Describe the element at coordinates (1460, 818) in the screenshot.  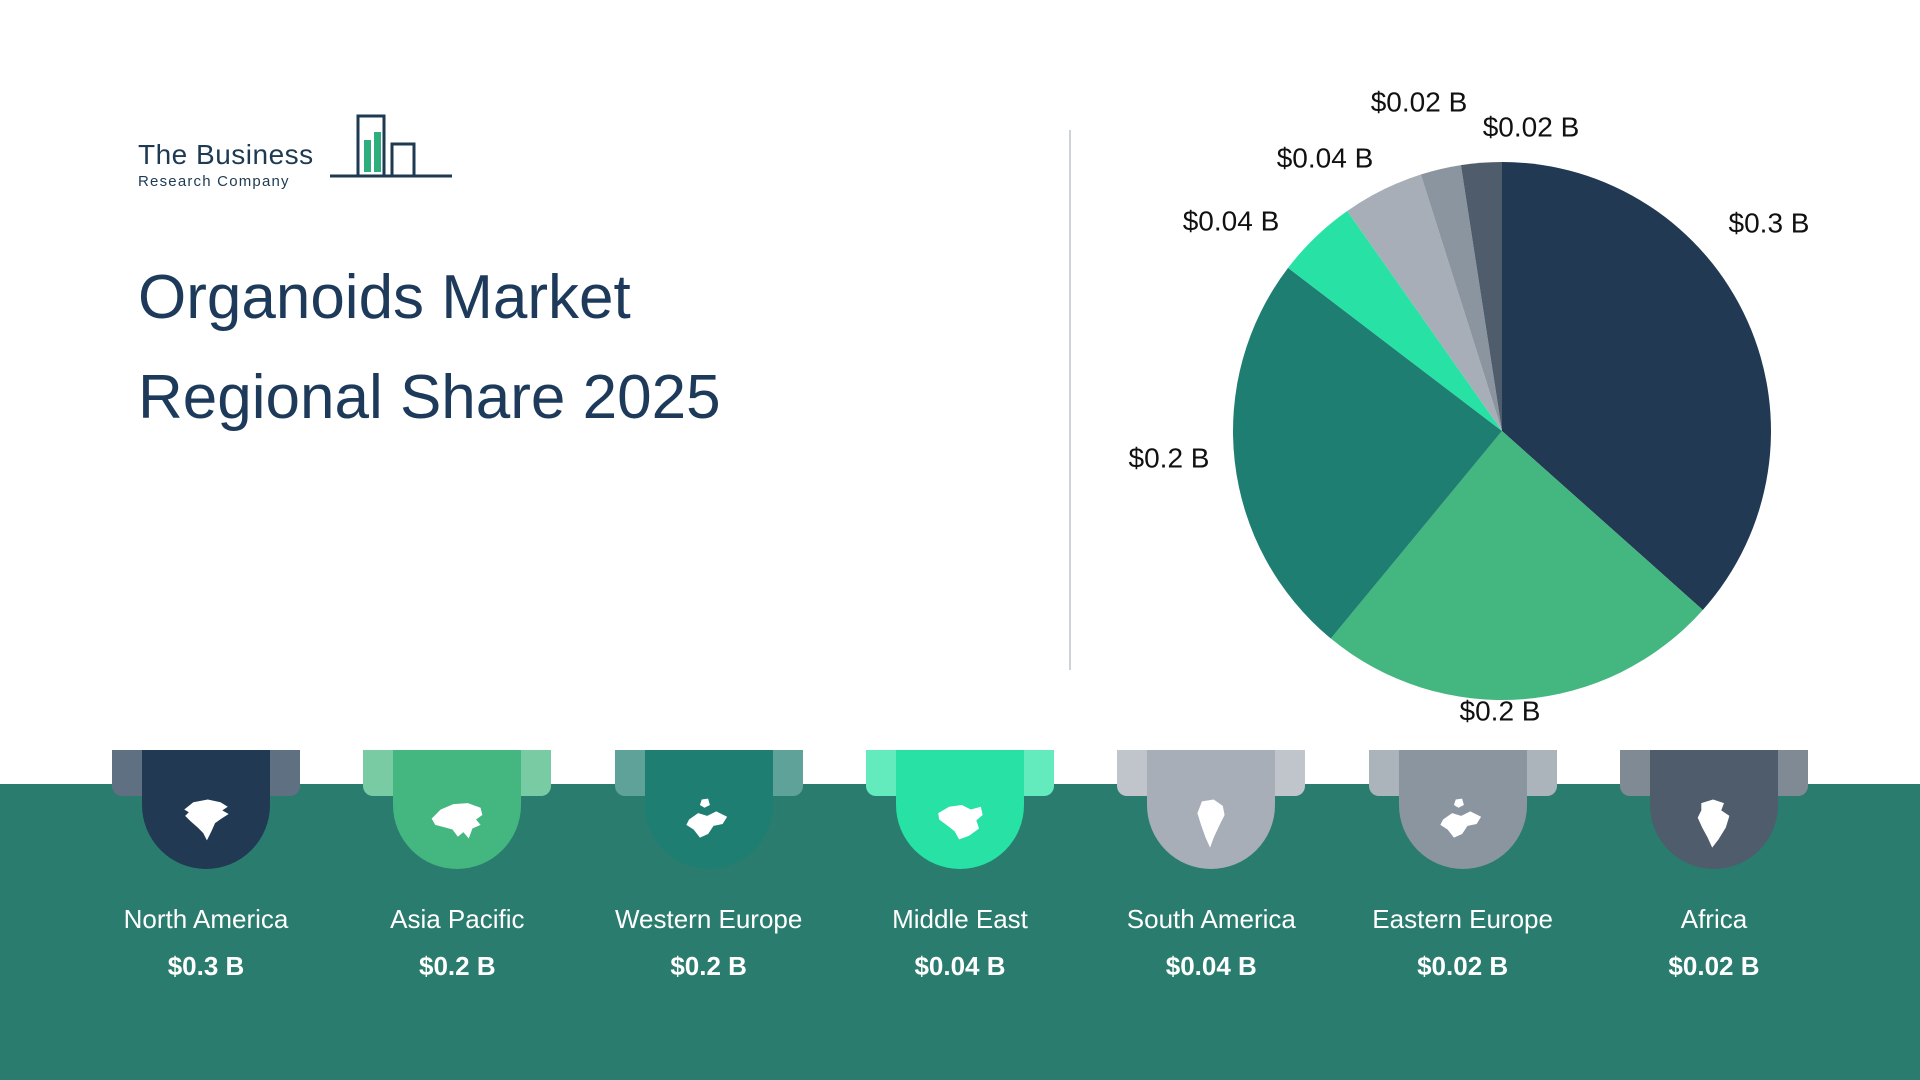
I see `eastern-europe-icon` at that location.